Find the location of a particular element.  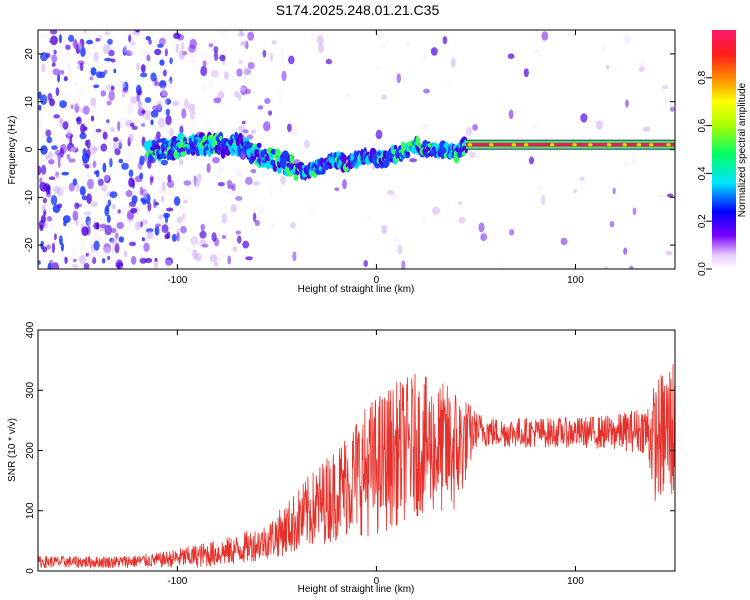

colorbar is located at coordinates (724, 149).